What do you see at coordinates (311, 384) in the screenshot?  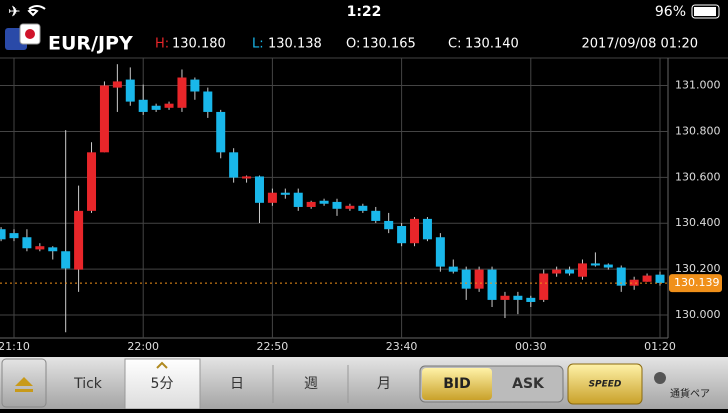 I see `tab-week: 週` at bounding box center [311, 384].